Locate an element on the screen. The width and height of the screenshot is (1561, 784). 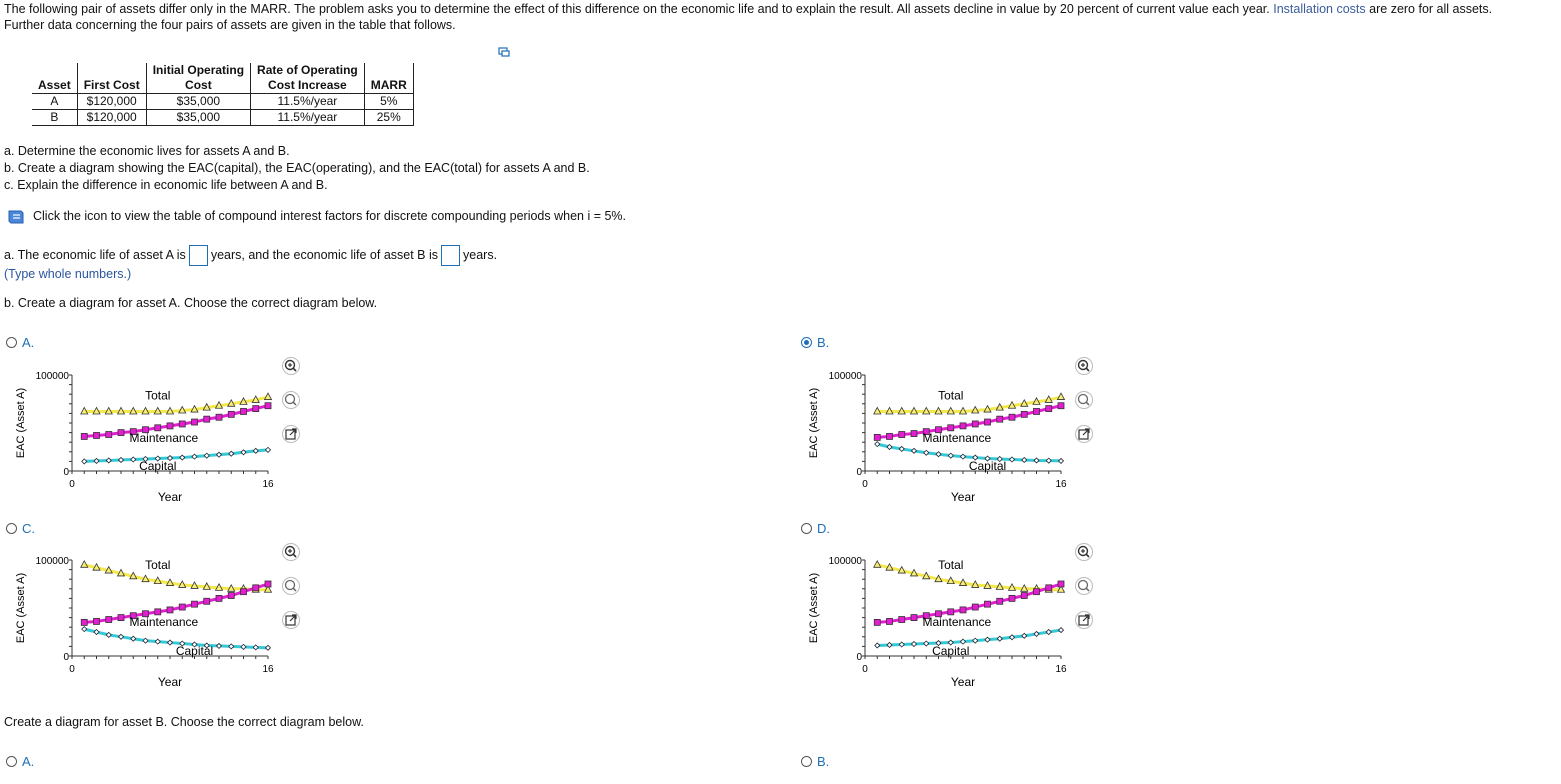
intro-part2: are zero for all assets. is located at coordinates (1431, 9).